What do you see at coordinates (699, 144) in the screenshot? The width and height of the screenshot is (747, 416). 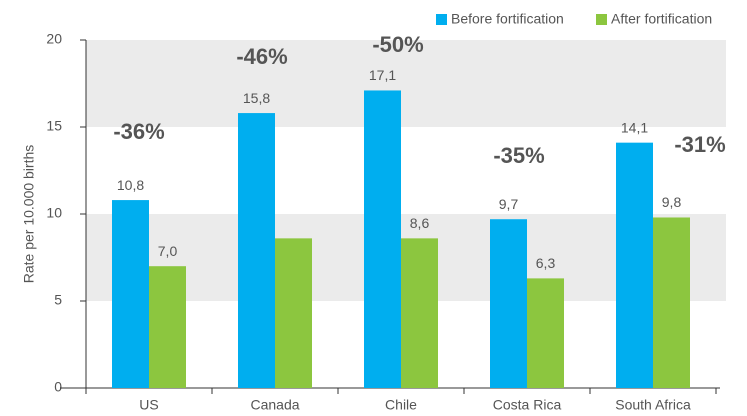 I see `annotation: -31%` at bounding box center [699, 144].